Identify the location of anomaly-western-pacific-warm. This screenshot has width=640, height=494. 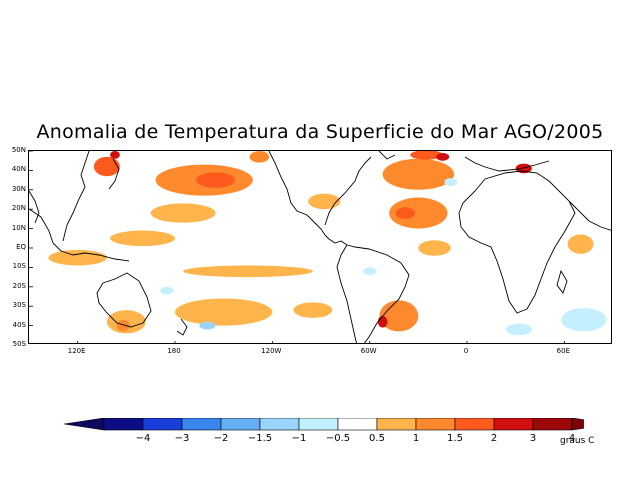
(142, 238).